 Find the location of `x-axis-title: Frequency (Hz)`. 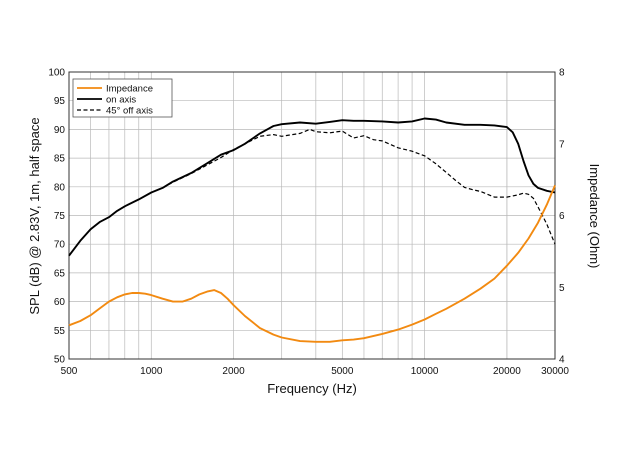

x-axis-title: Frequency (Hz) is located at coordinates (312, 388).